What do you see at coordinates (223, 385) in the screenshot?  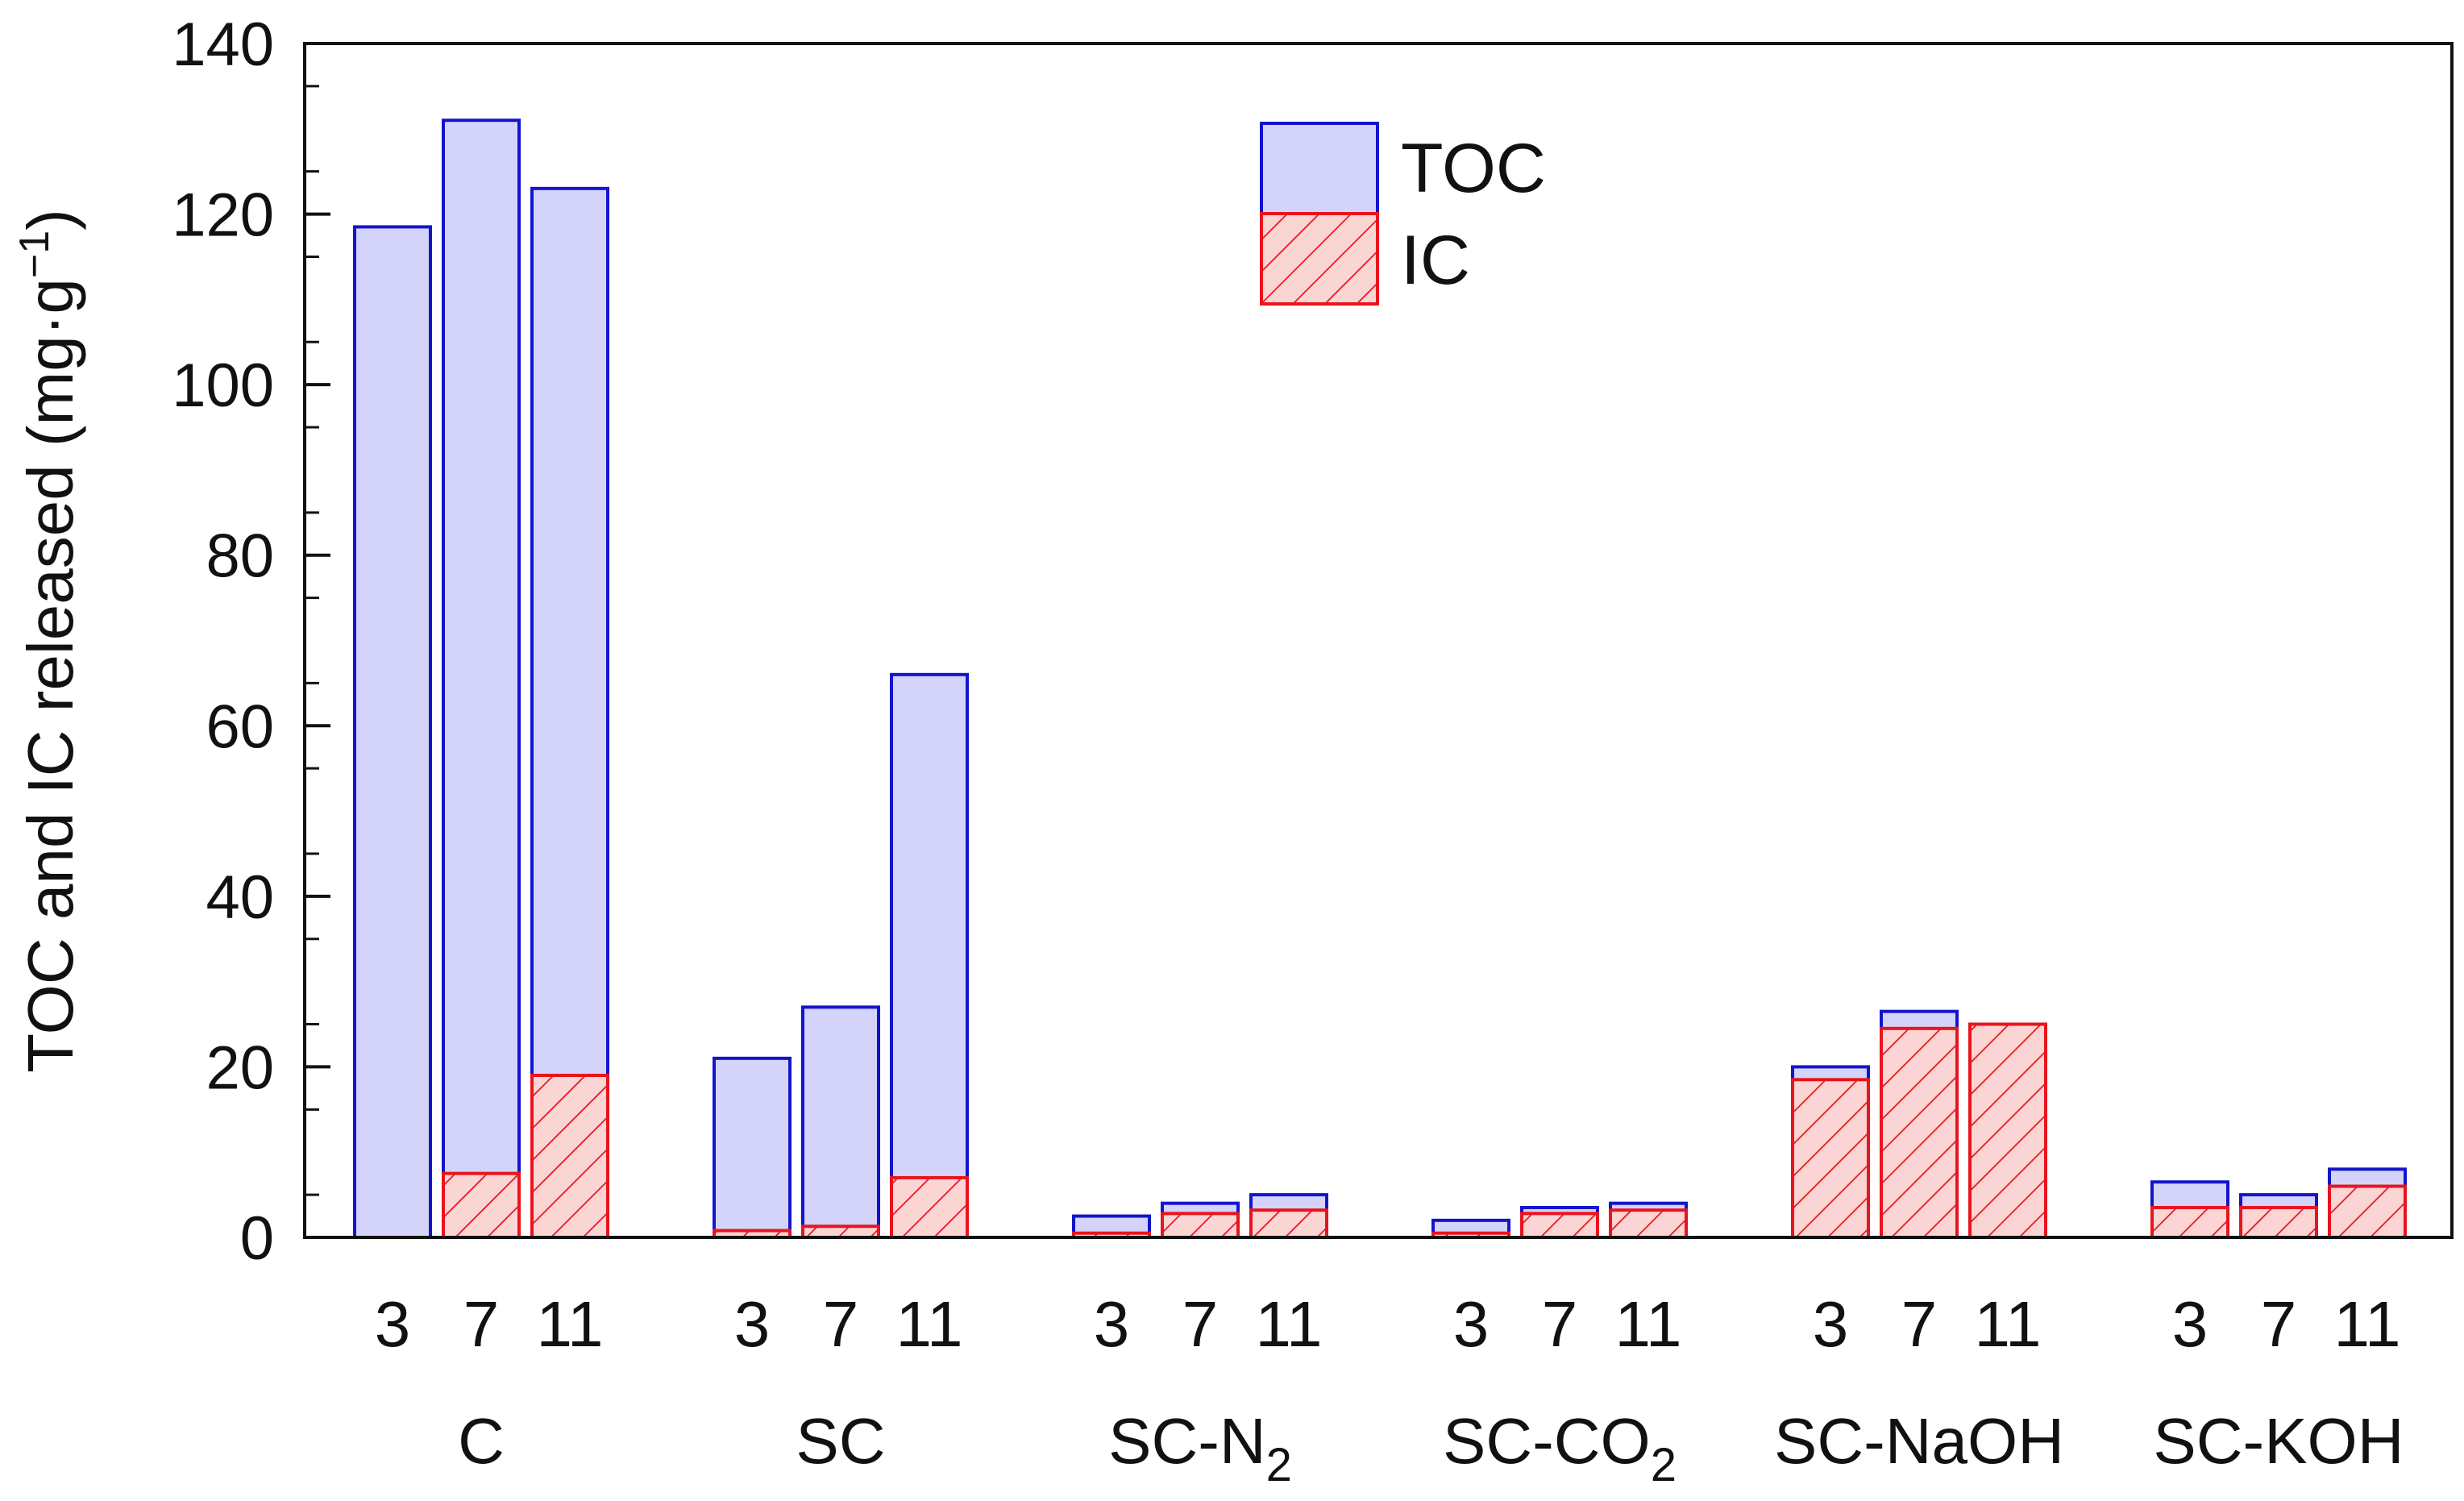 I see `y-tick-label: 100` at bounding box center [223, 385].